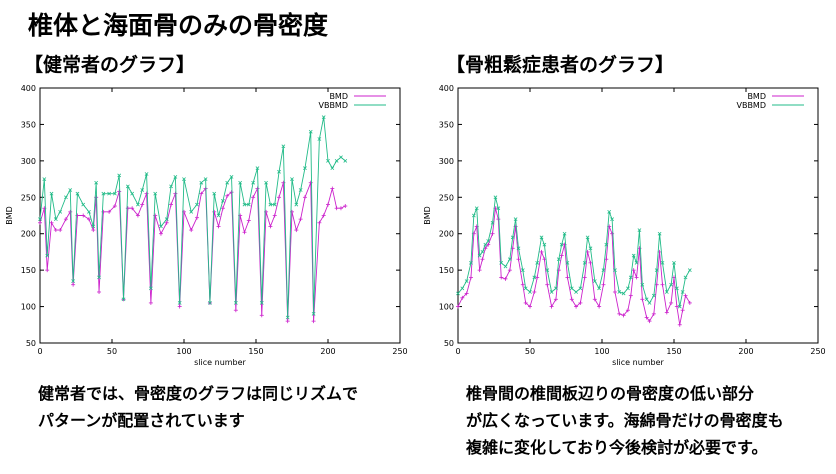 The width and height of the screenshot is (836, 474). Describe the element at coordinates (601, 351) in the screenshot. I see `x-tick-label: 100` at that location.